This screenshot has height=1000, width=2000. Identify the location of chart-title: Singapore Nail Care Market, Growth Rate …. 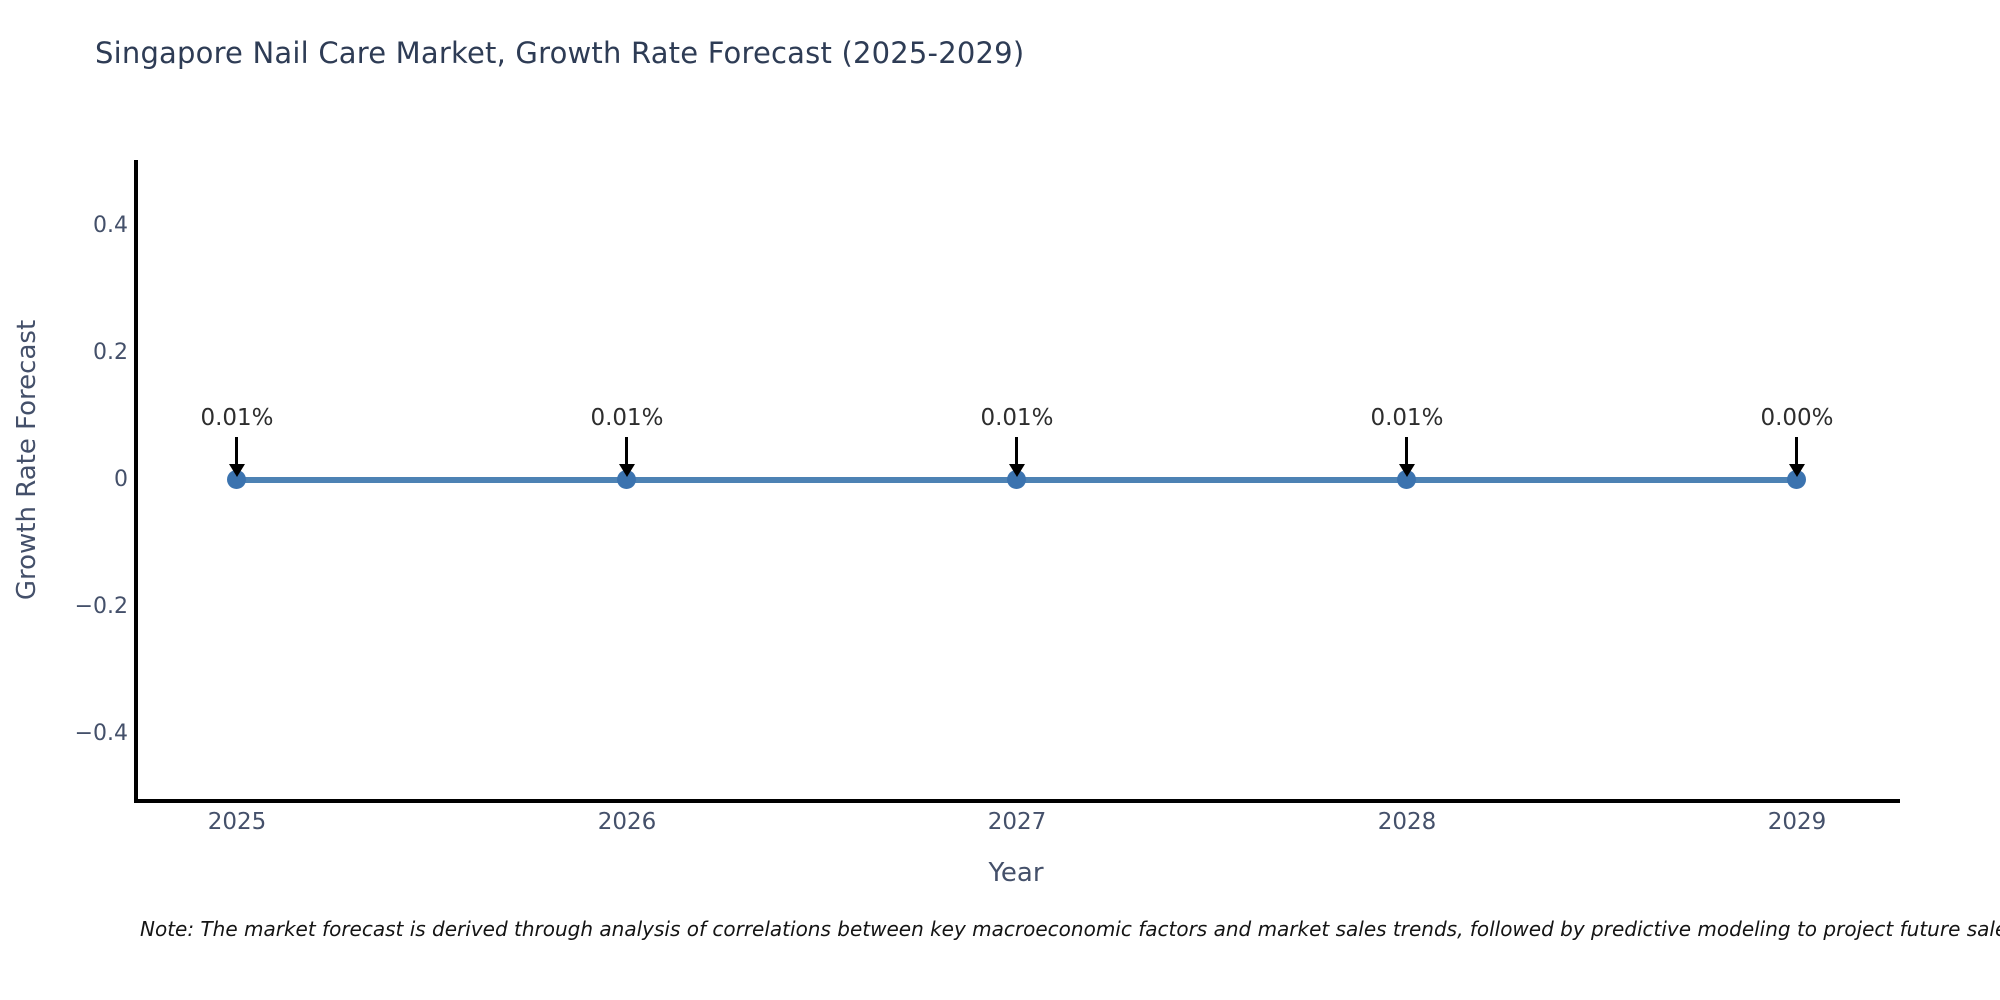
(560, 53).